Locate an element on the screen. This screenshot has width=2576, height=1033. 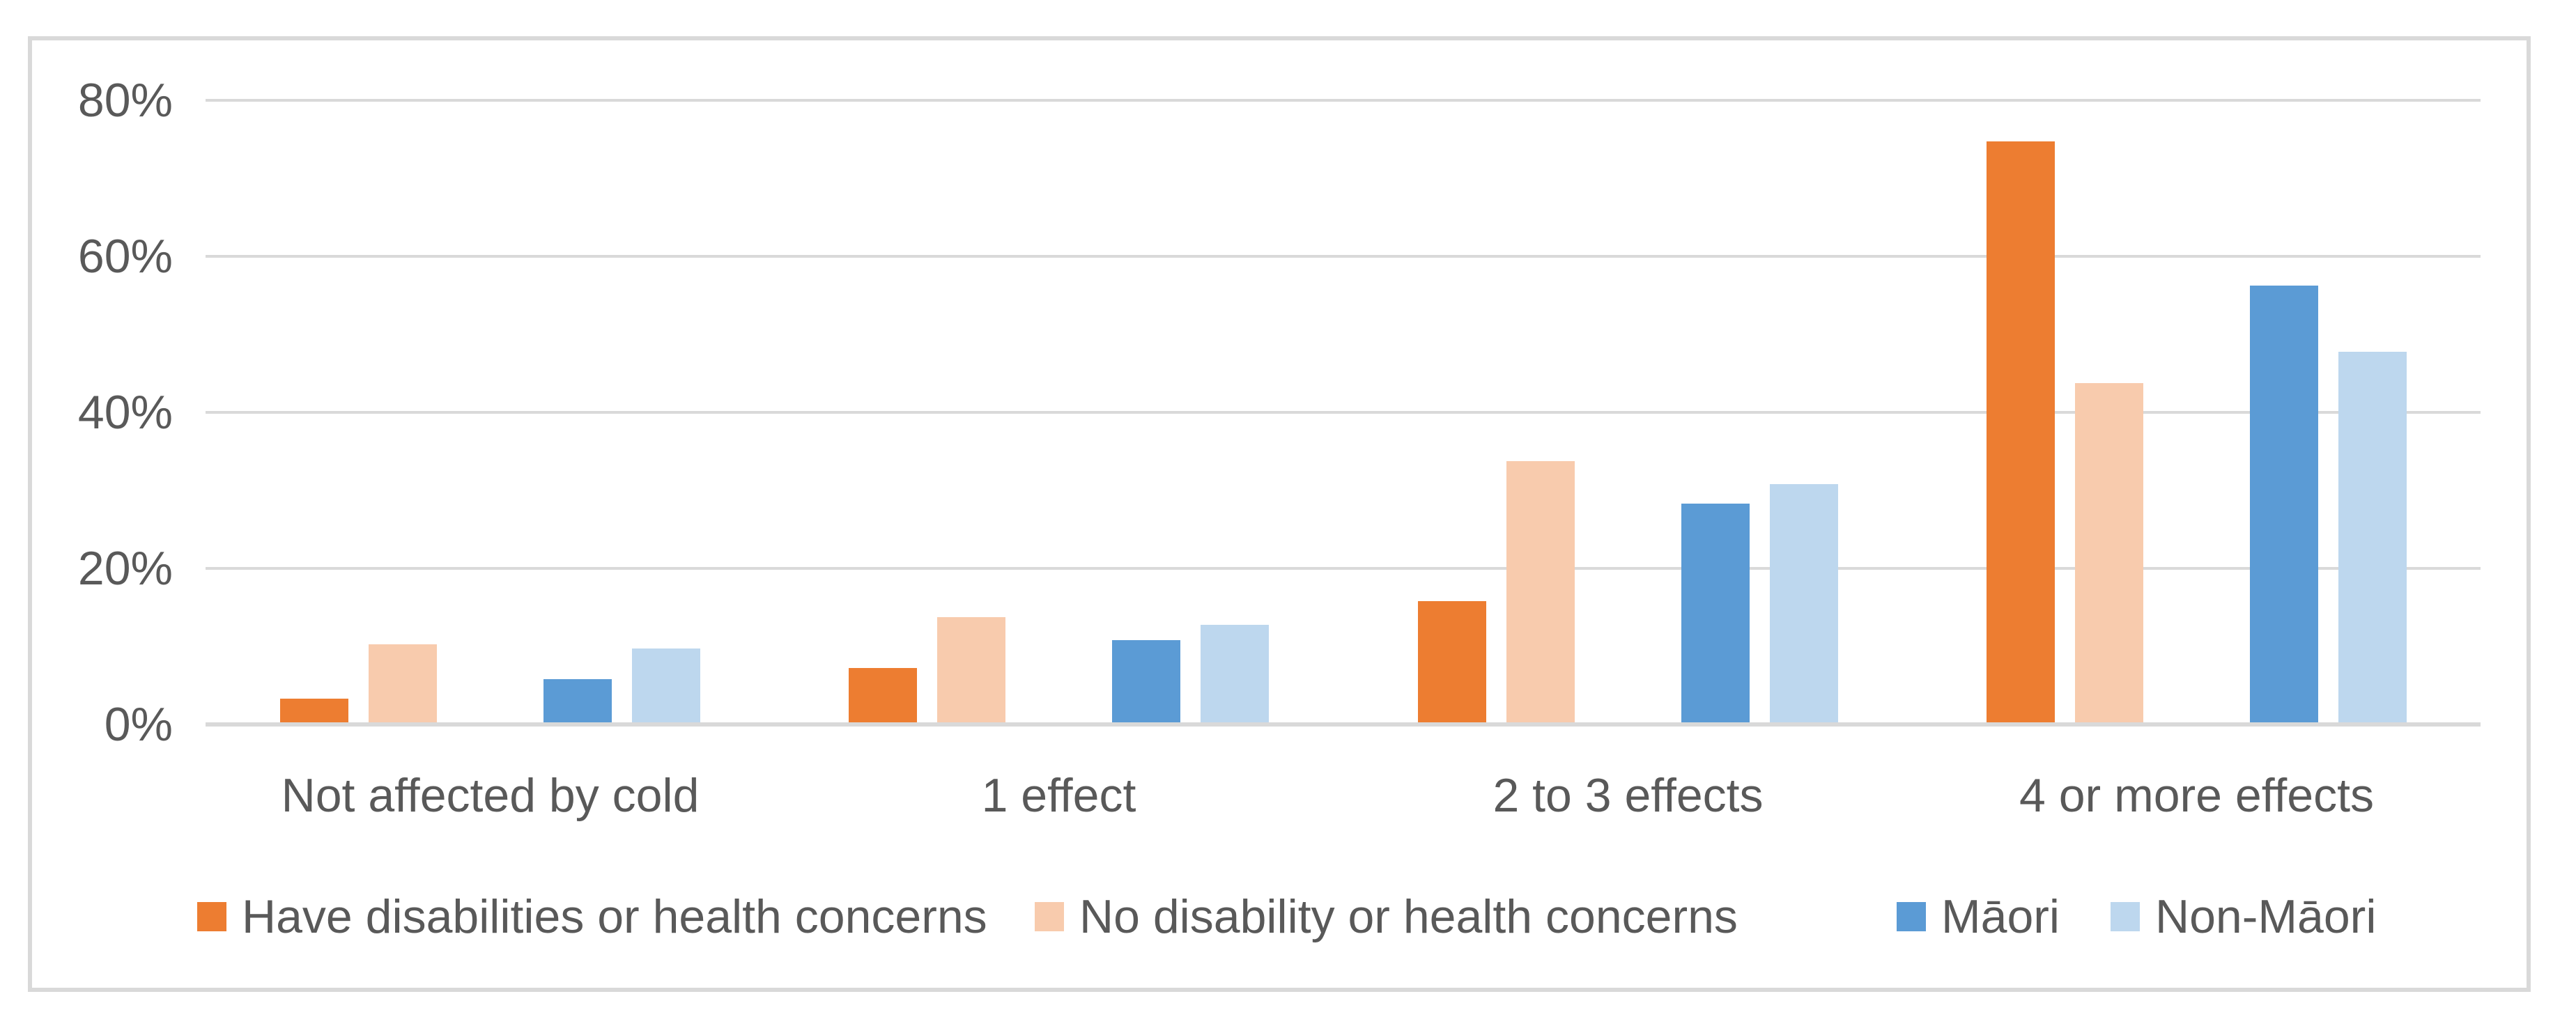
bar-series3-group3 is located at coordinates (1715, 613).